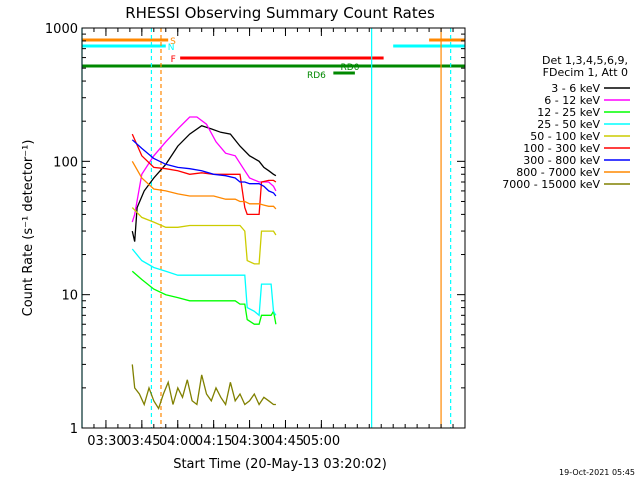 The height and width of the screenshot is (480, 640). Describe the element at coordinates (69, 296) in the screenshot. I see `y-tick-label: 10` at that location.